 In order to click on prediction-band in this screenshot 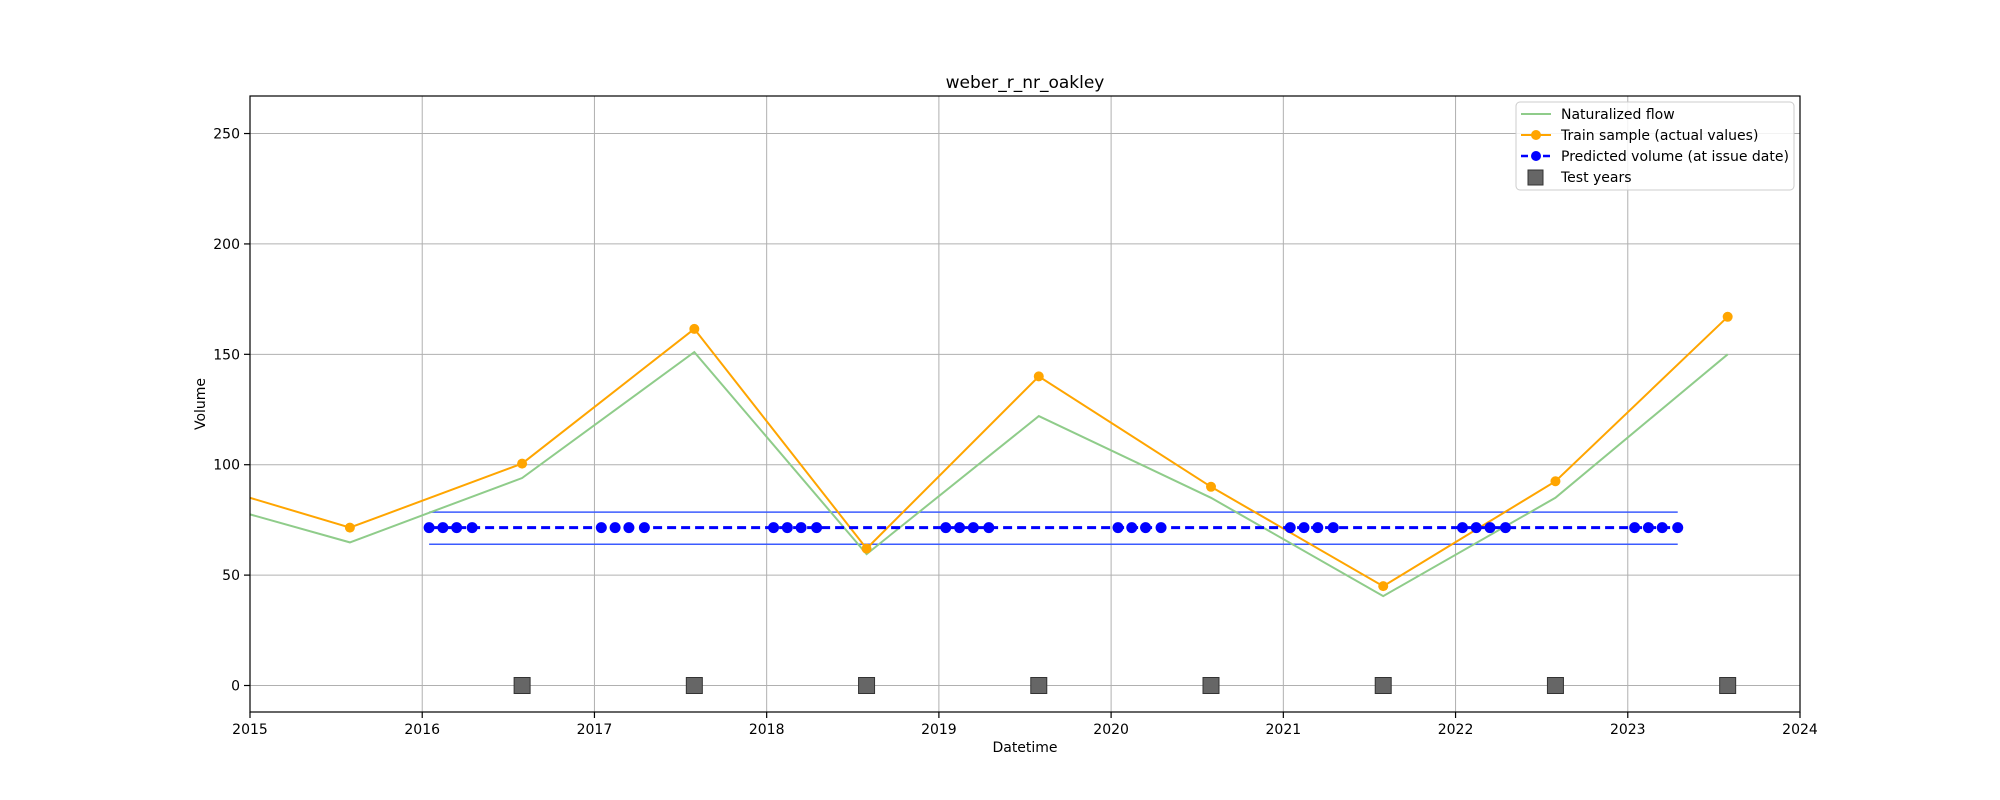, I will do `click(1053, 528)`.